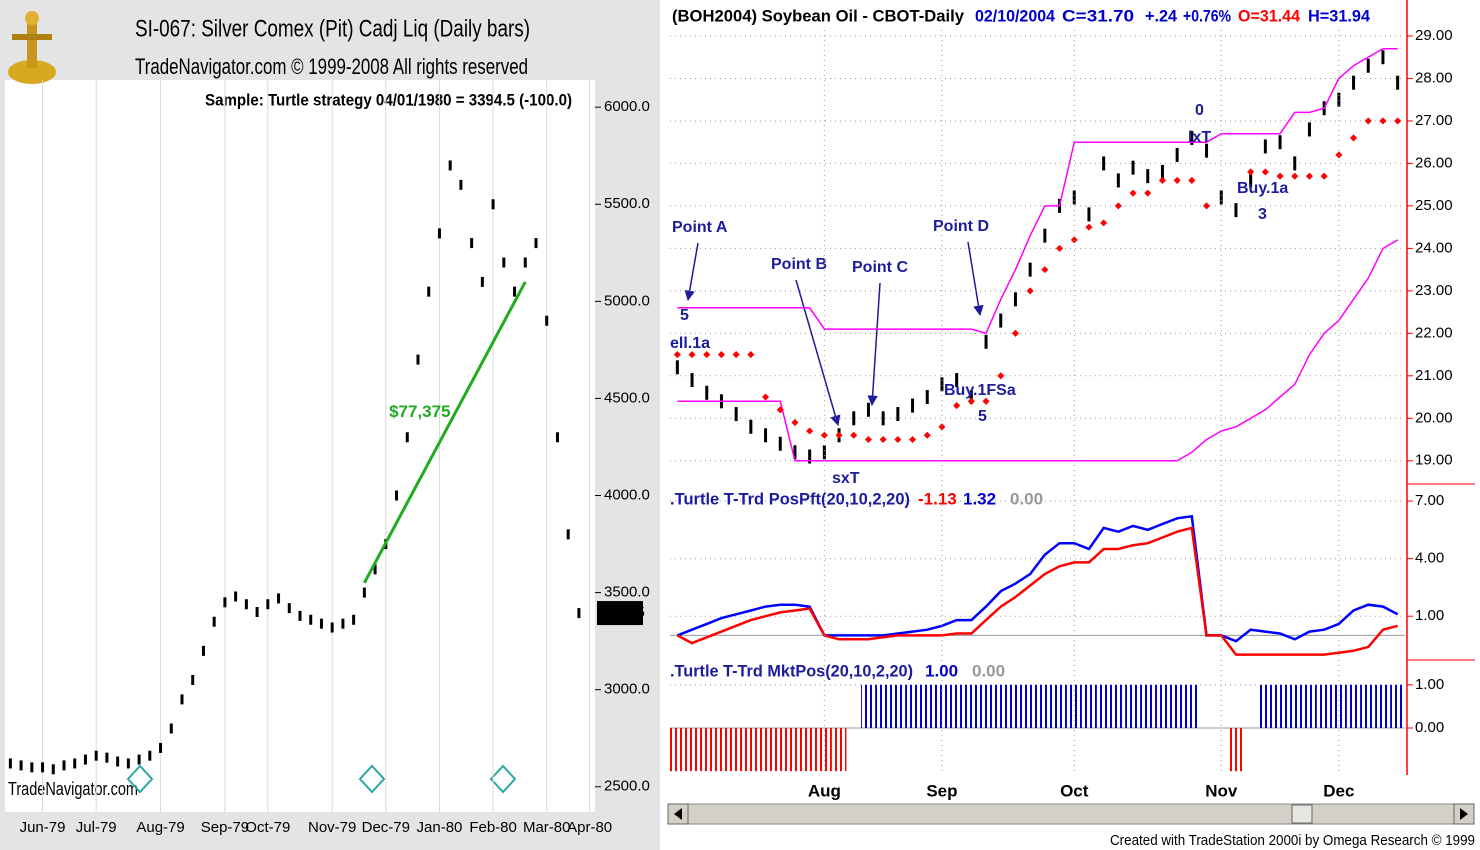  What do you see at coordinates (1429, 684) in the screenshot?
I see `y-tick-label: 1.00` at bounding box center [1429, 684].